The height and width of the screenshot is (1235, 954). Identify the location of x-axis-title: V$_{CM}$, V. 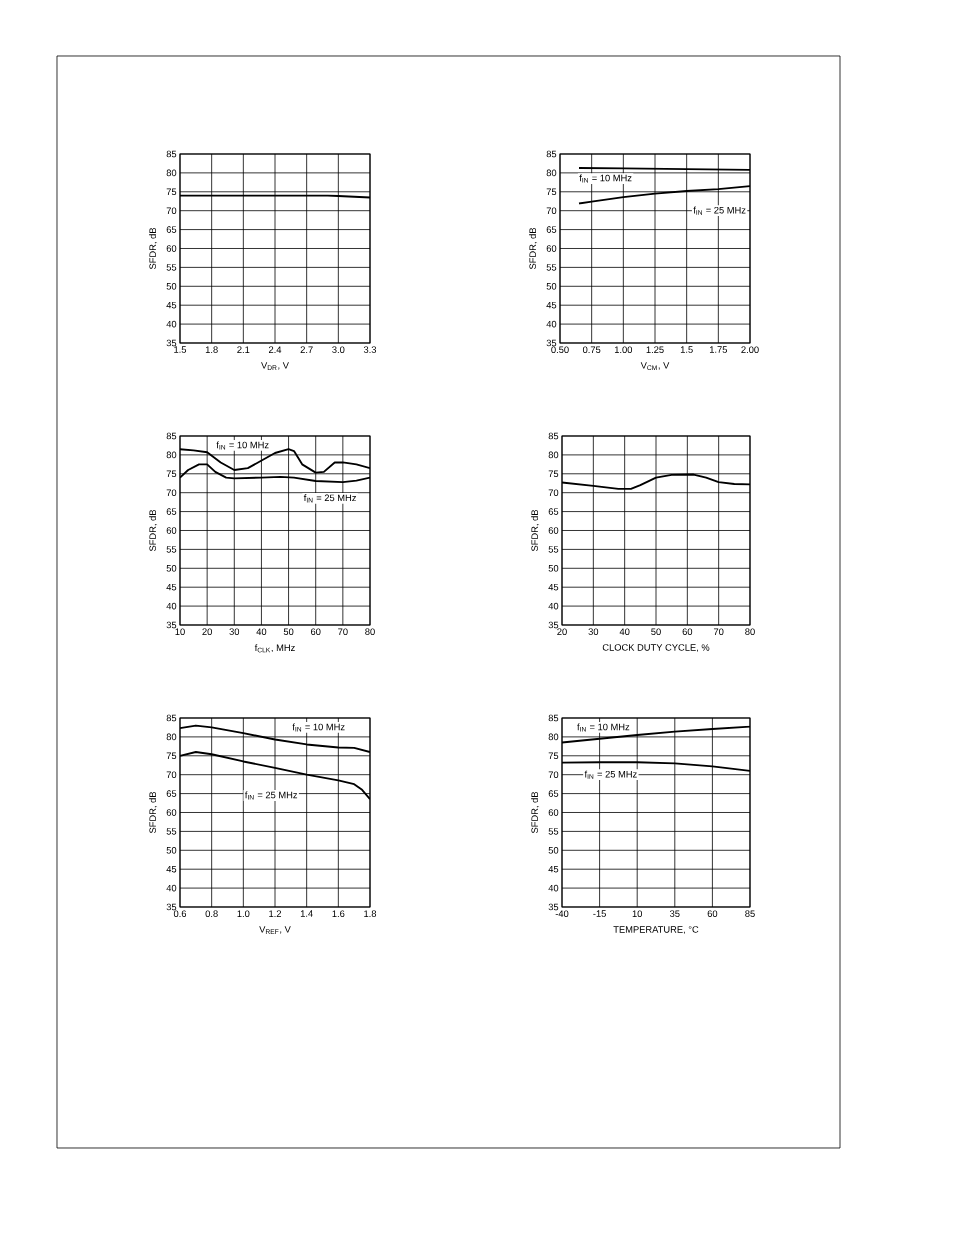
(655, 366).